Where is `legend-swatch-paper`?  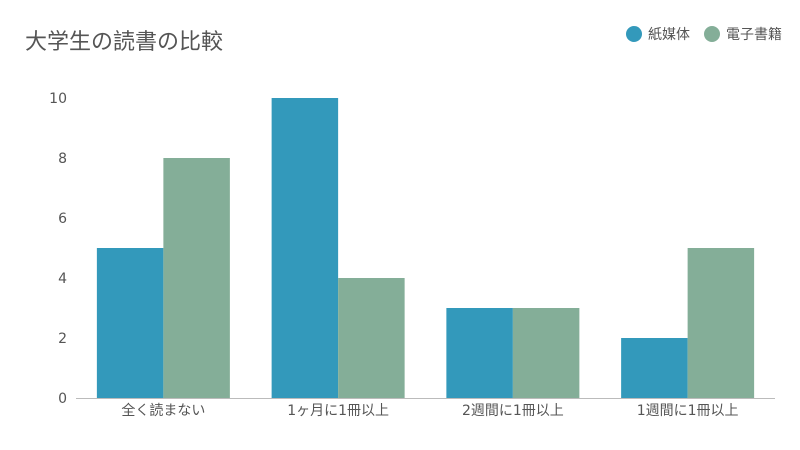 legend-swatch-paper is located at coordinates (634, 34).